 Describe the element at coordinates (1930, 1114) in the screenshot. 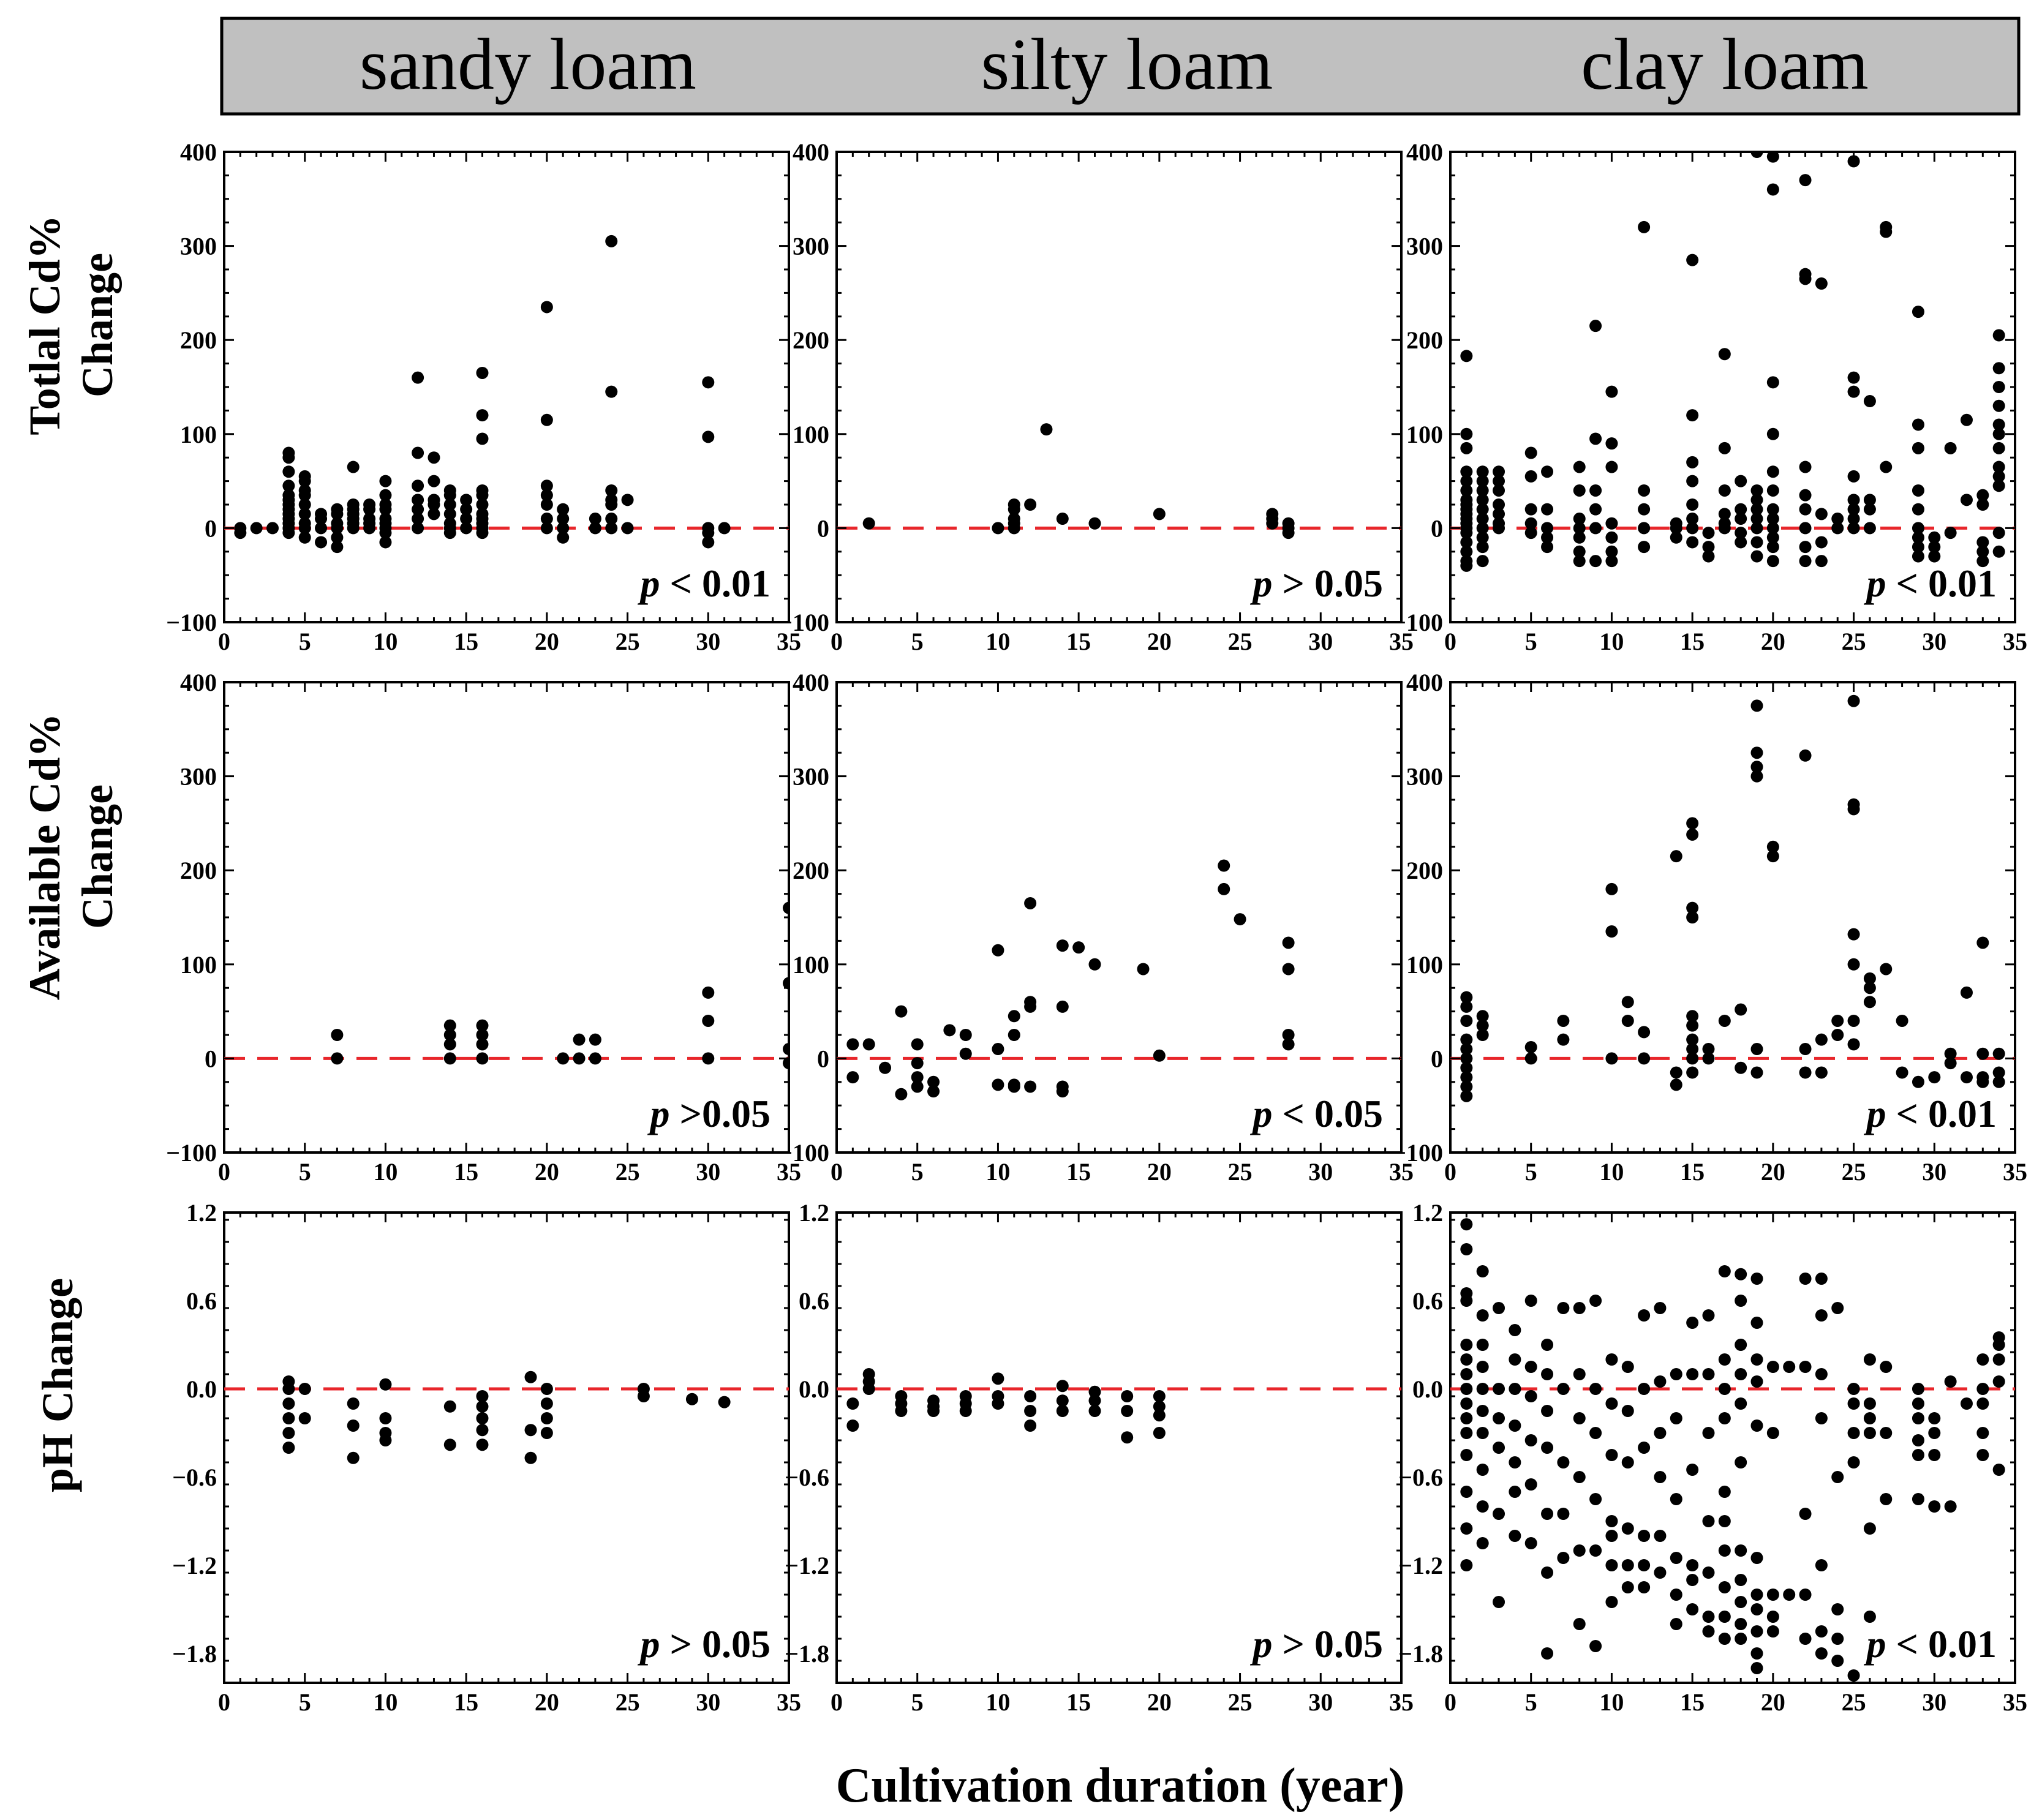

I see `panel-available-cd-clay-loam-p-value: p < 0.01` at that location.